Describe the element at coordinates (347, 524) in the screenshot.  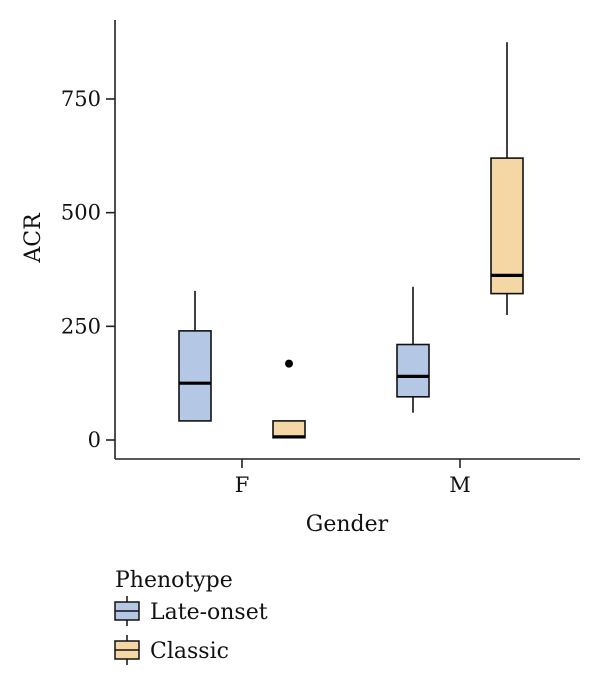
I see `x-axis-title: Gender` at that location.